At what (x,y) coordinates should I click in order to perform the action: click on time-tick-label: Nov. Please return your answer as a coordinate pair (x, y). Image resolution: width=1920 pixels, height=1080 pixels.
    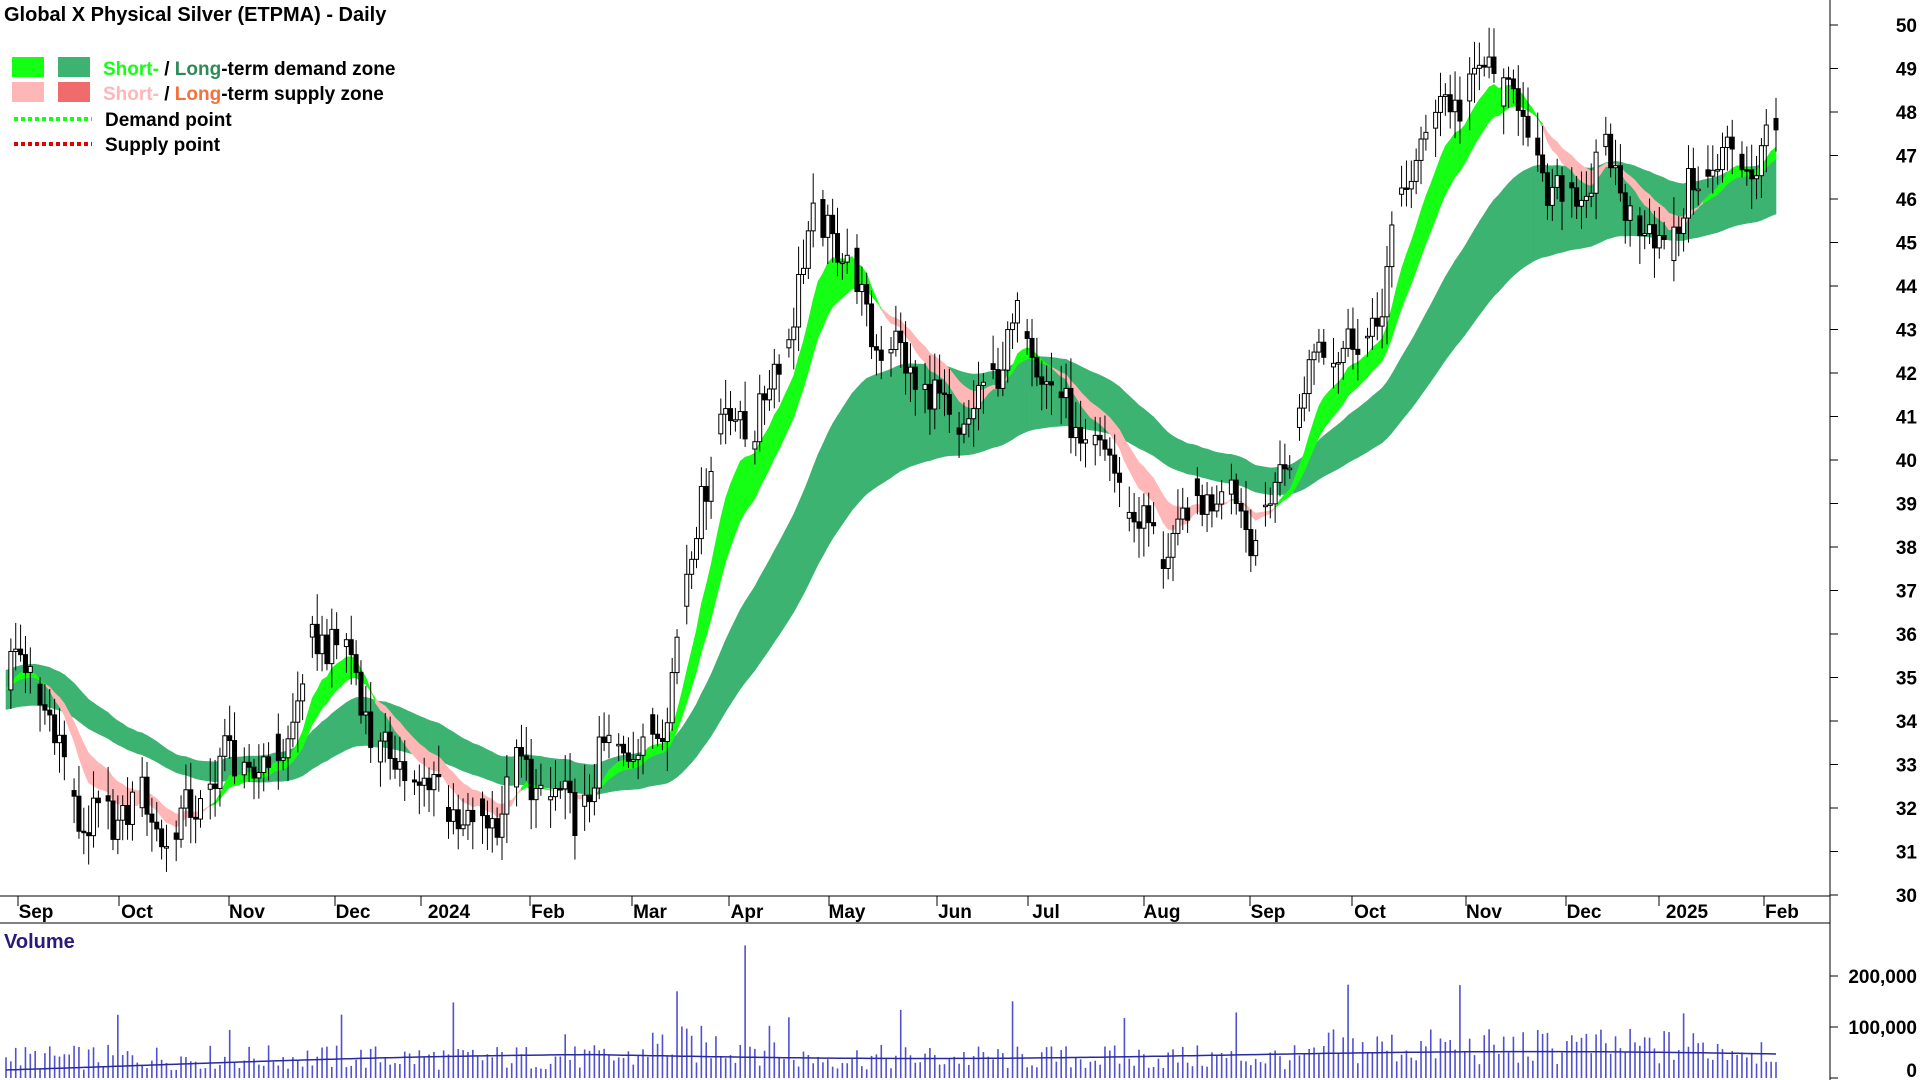
    Looking at the image, I should click on (1484, 912).